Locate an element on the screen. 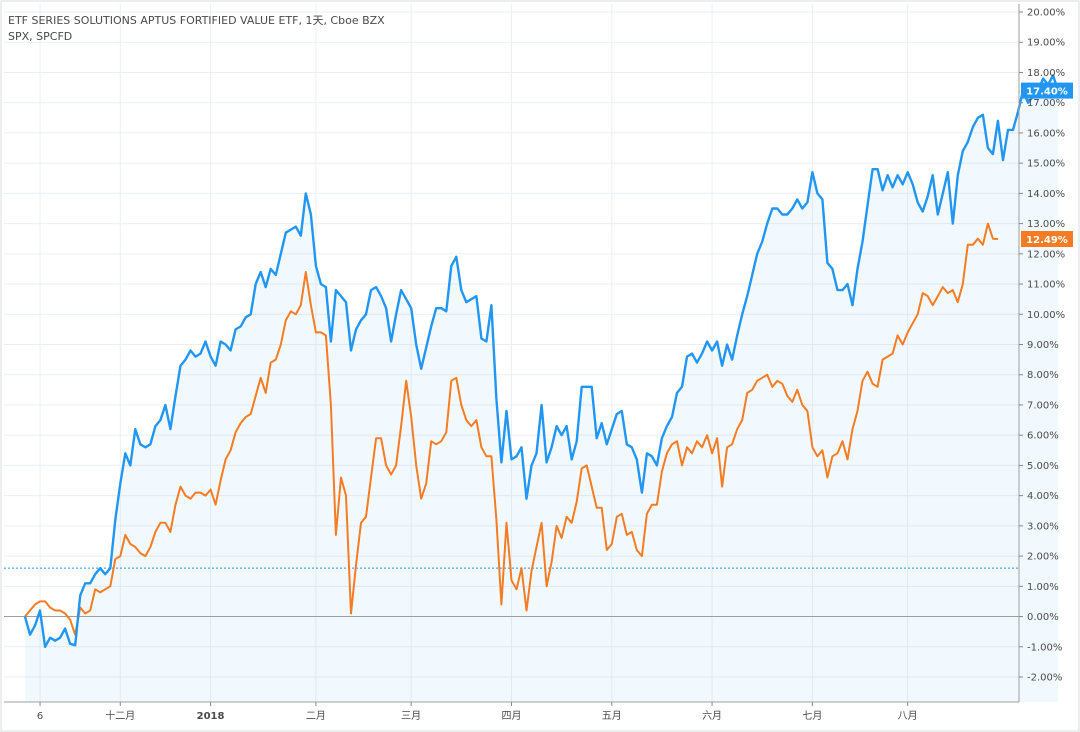 The height and width of the screenshot is (732, 1080). x-tick-label: 八月 is located at coordinates (908, 716).